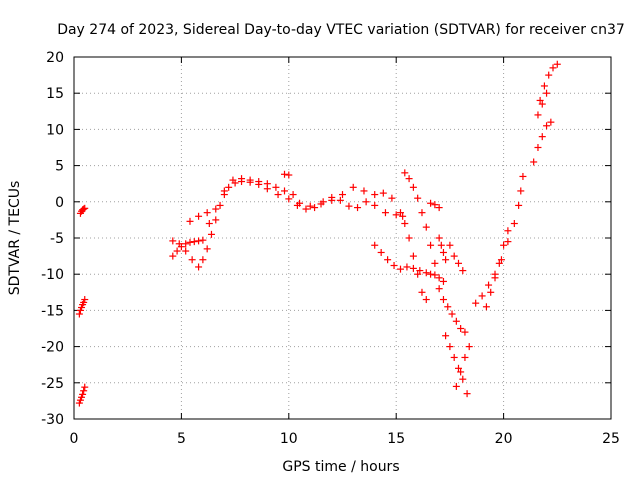 The width and height of the screenshot is (640, 480). Describe the element at coordinates (287, 174) in the screenshot. I see `series-arc9` at that location.